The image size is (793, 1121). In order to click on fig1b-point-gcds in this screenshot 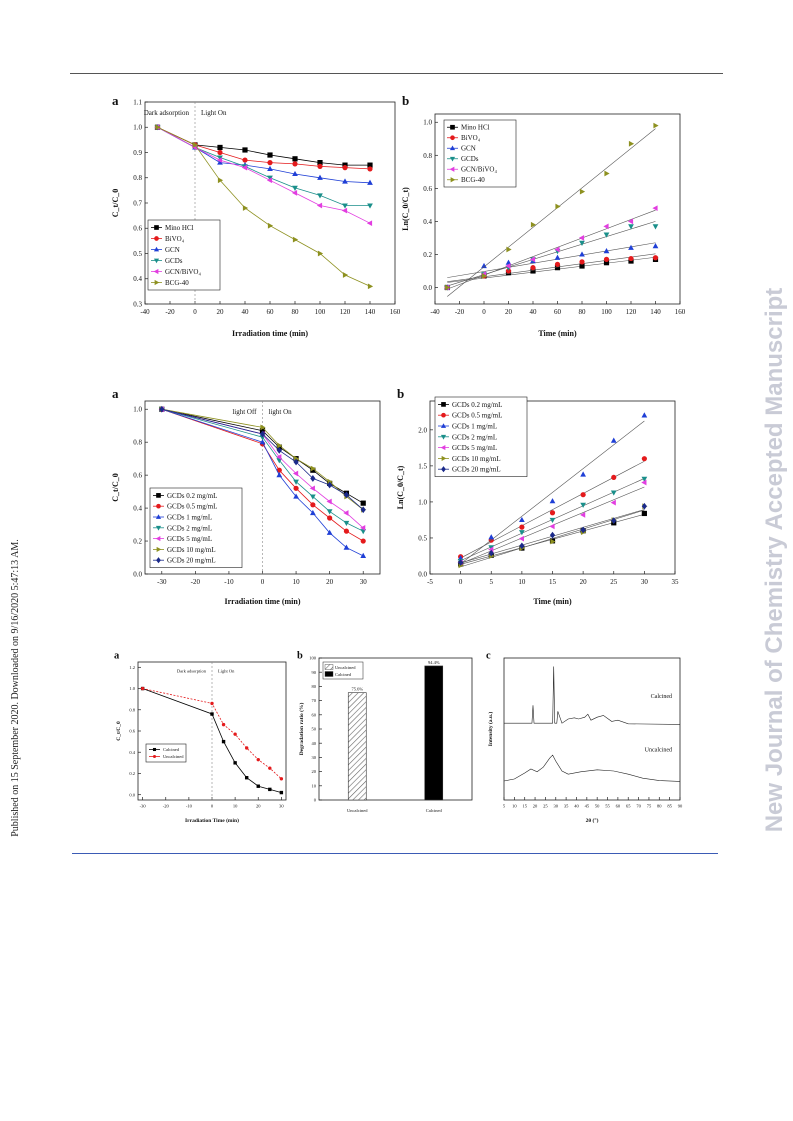, I will do `click(606, 235)`.